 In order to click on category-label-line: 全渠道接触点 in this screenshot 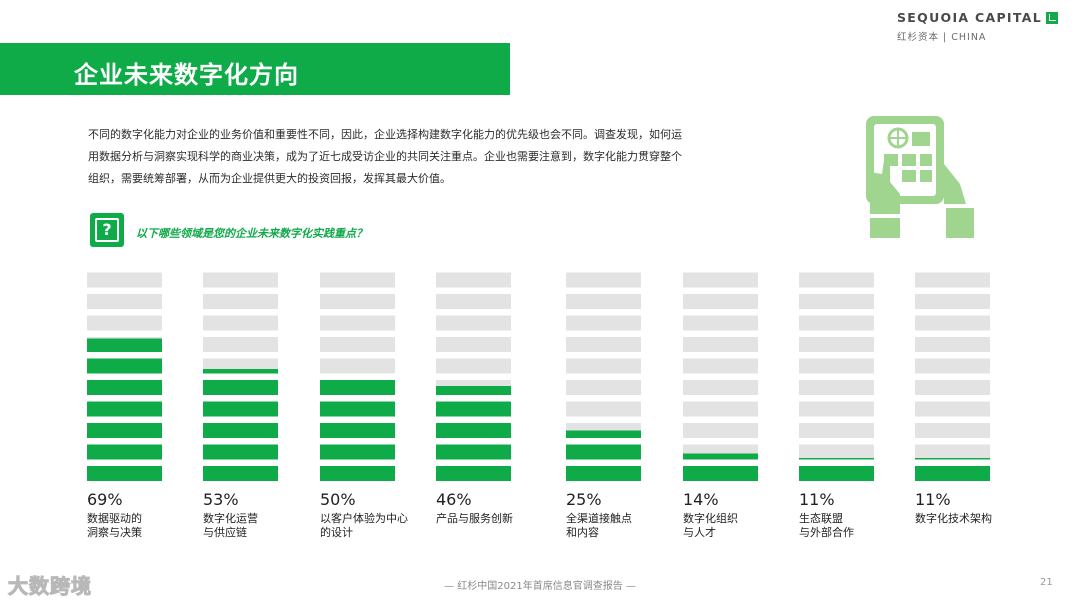, I will do `click(599, 518)`.